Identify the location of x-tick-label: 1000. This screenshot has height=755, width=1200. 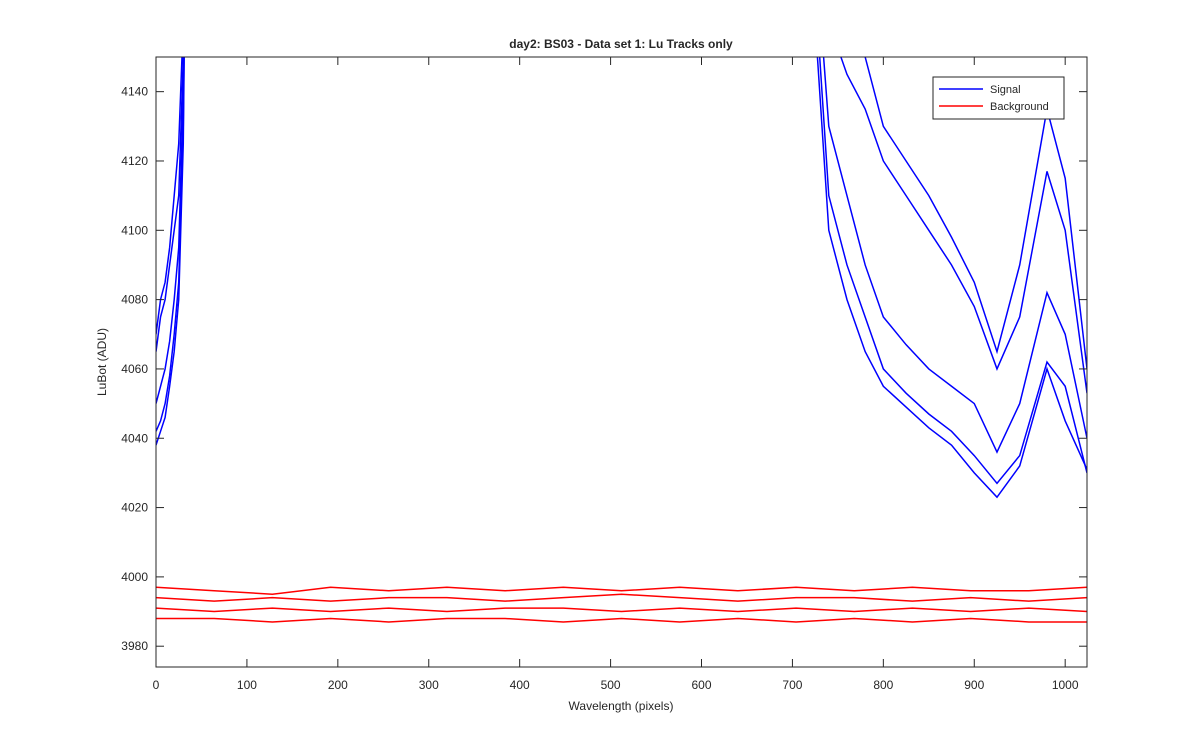
(1065, 685).